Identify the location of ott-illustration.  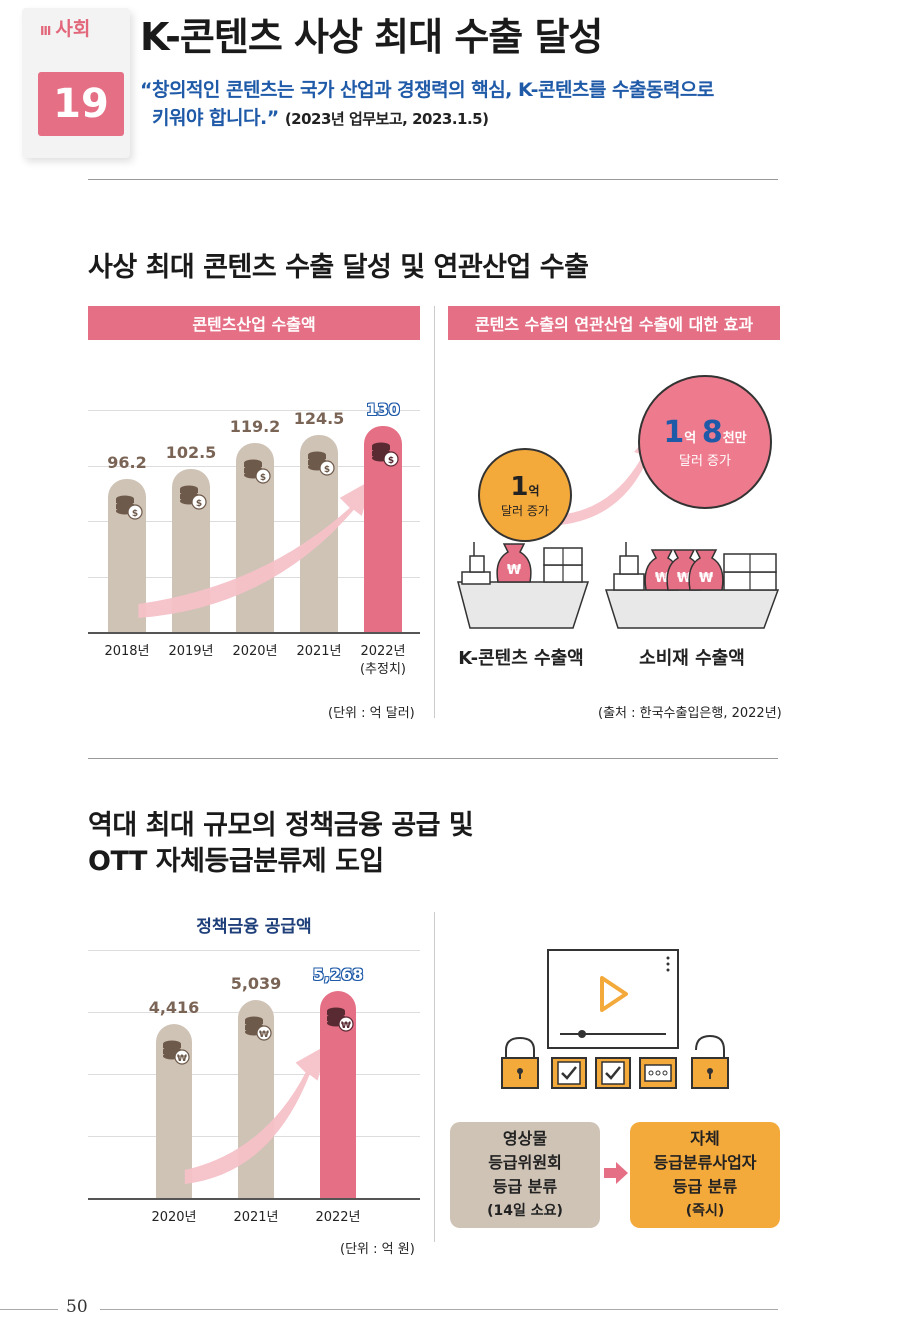
(615, 1019).